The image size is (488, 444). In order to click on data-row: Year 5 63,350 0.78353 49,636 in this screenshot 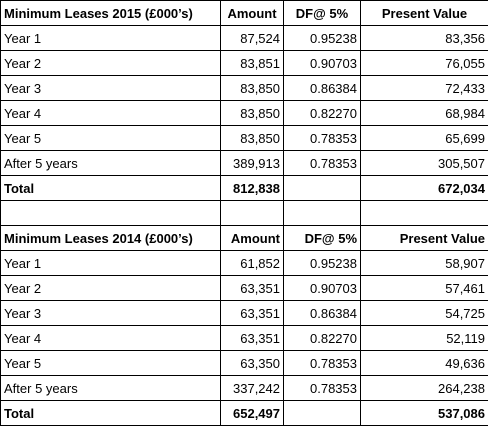, I will do `click(244, 363)`.